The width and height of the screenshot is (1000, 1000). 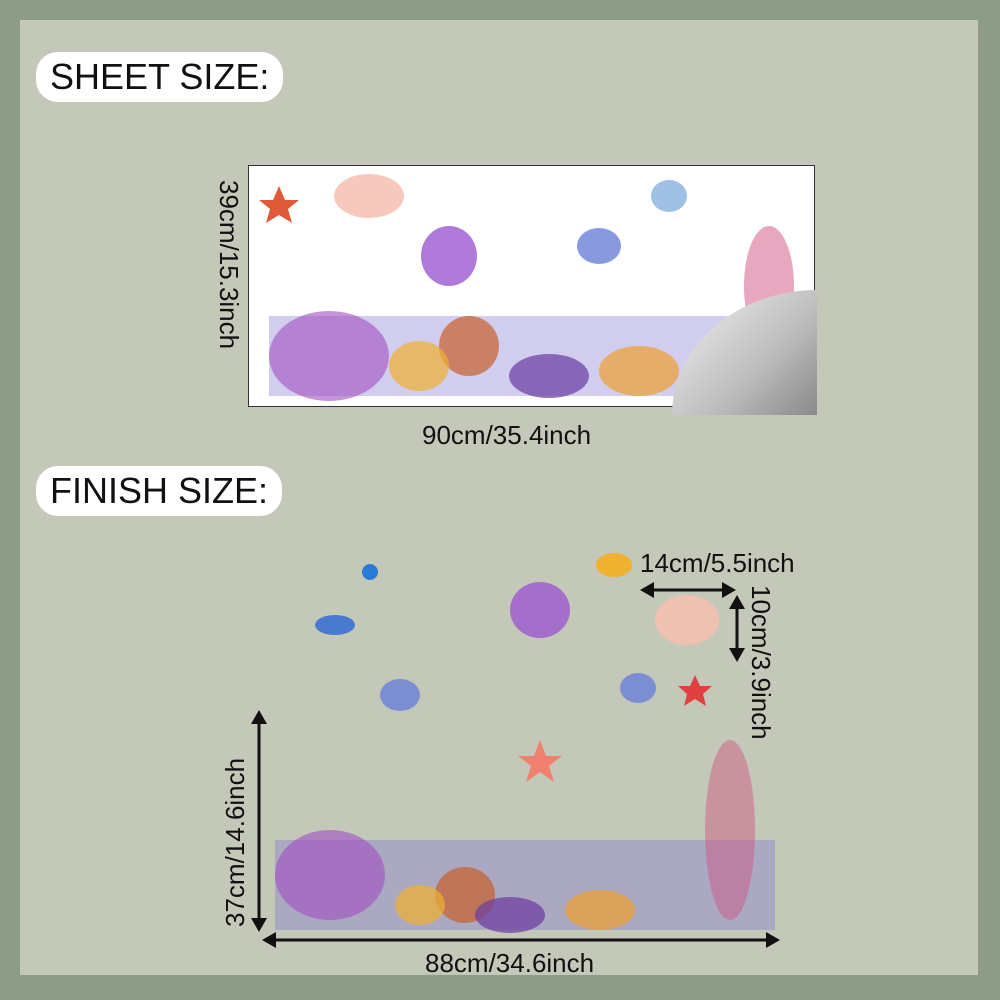 What do you see at coordinates (510, 963) in the screenshot?
I see `finish-width-text: 88cm/34.6inch` at bounding box center [510, 963].